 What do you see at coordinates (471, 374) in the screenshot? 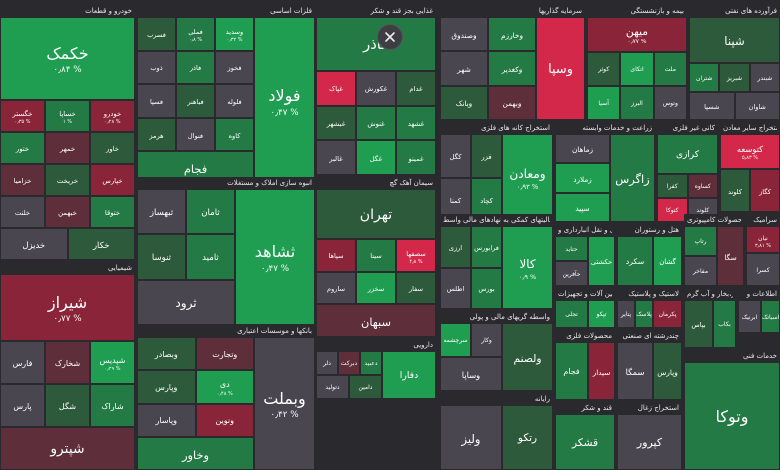
I see `stock-tile: وساپا` at bounding box center [471, 374].